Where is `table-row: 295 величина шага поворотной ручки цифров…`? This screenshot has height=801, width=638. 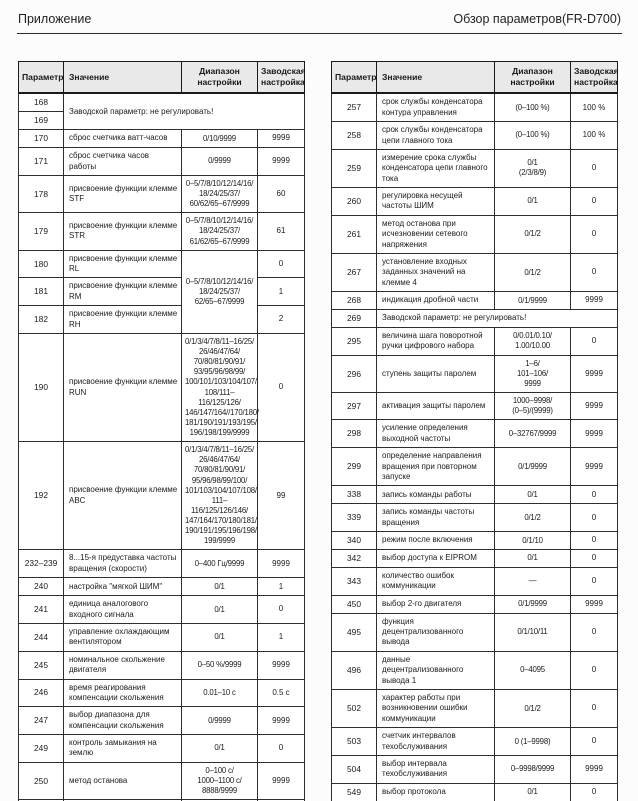 table-row: 295 величина шага поворотной ручки цифров… is located at coordinates (474, 341).